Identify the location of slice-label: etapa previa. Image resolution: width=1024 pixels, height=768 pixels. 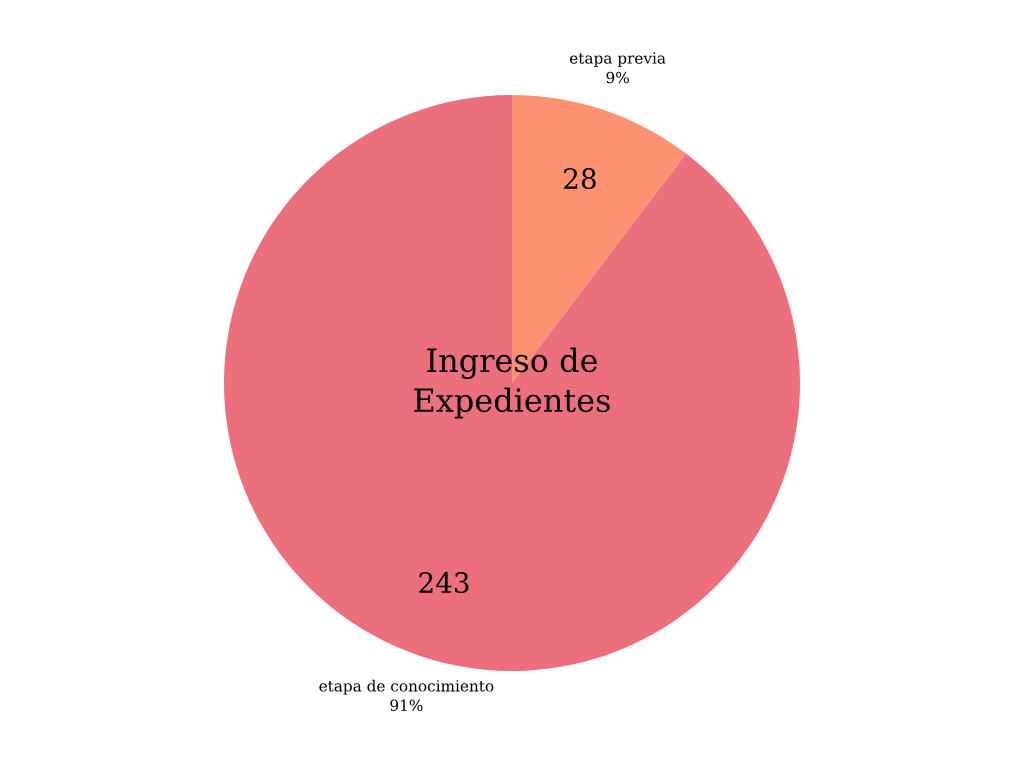
(617, 59).